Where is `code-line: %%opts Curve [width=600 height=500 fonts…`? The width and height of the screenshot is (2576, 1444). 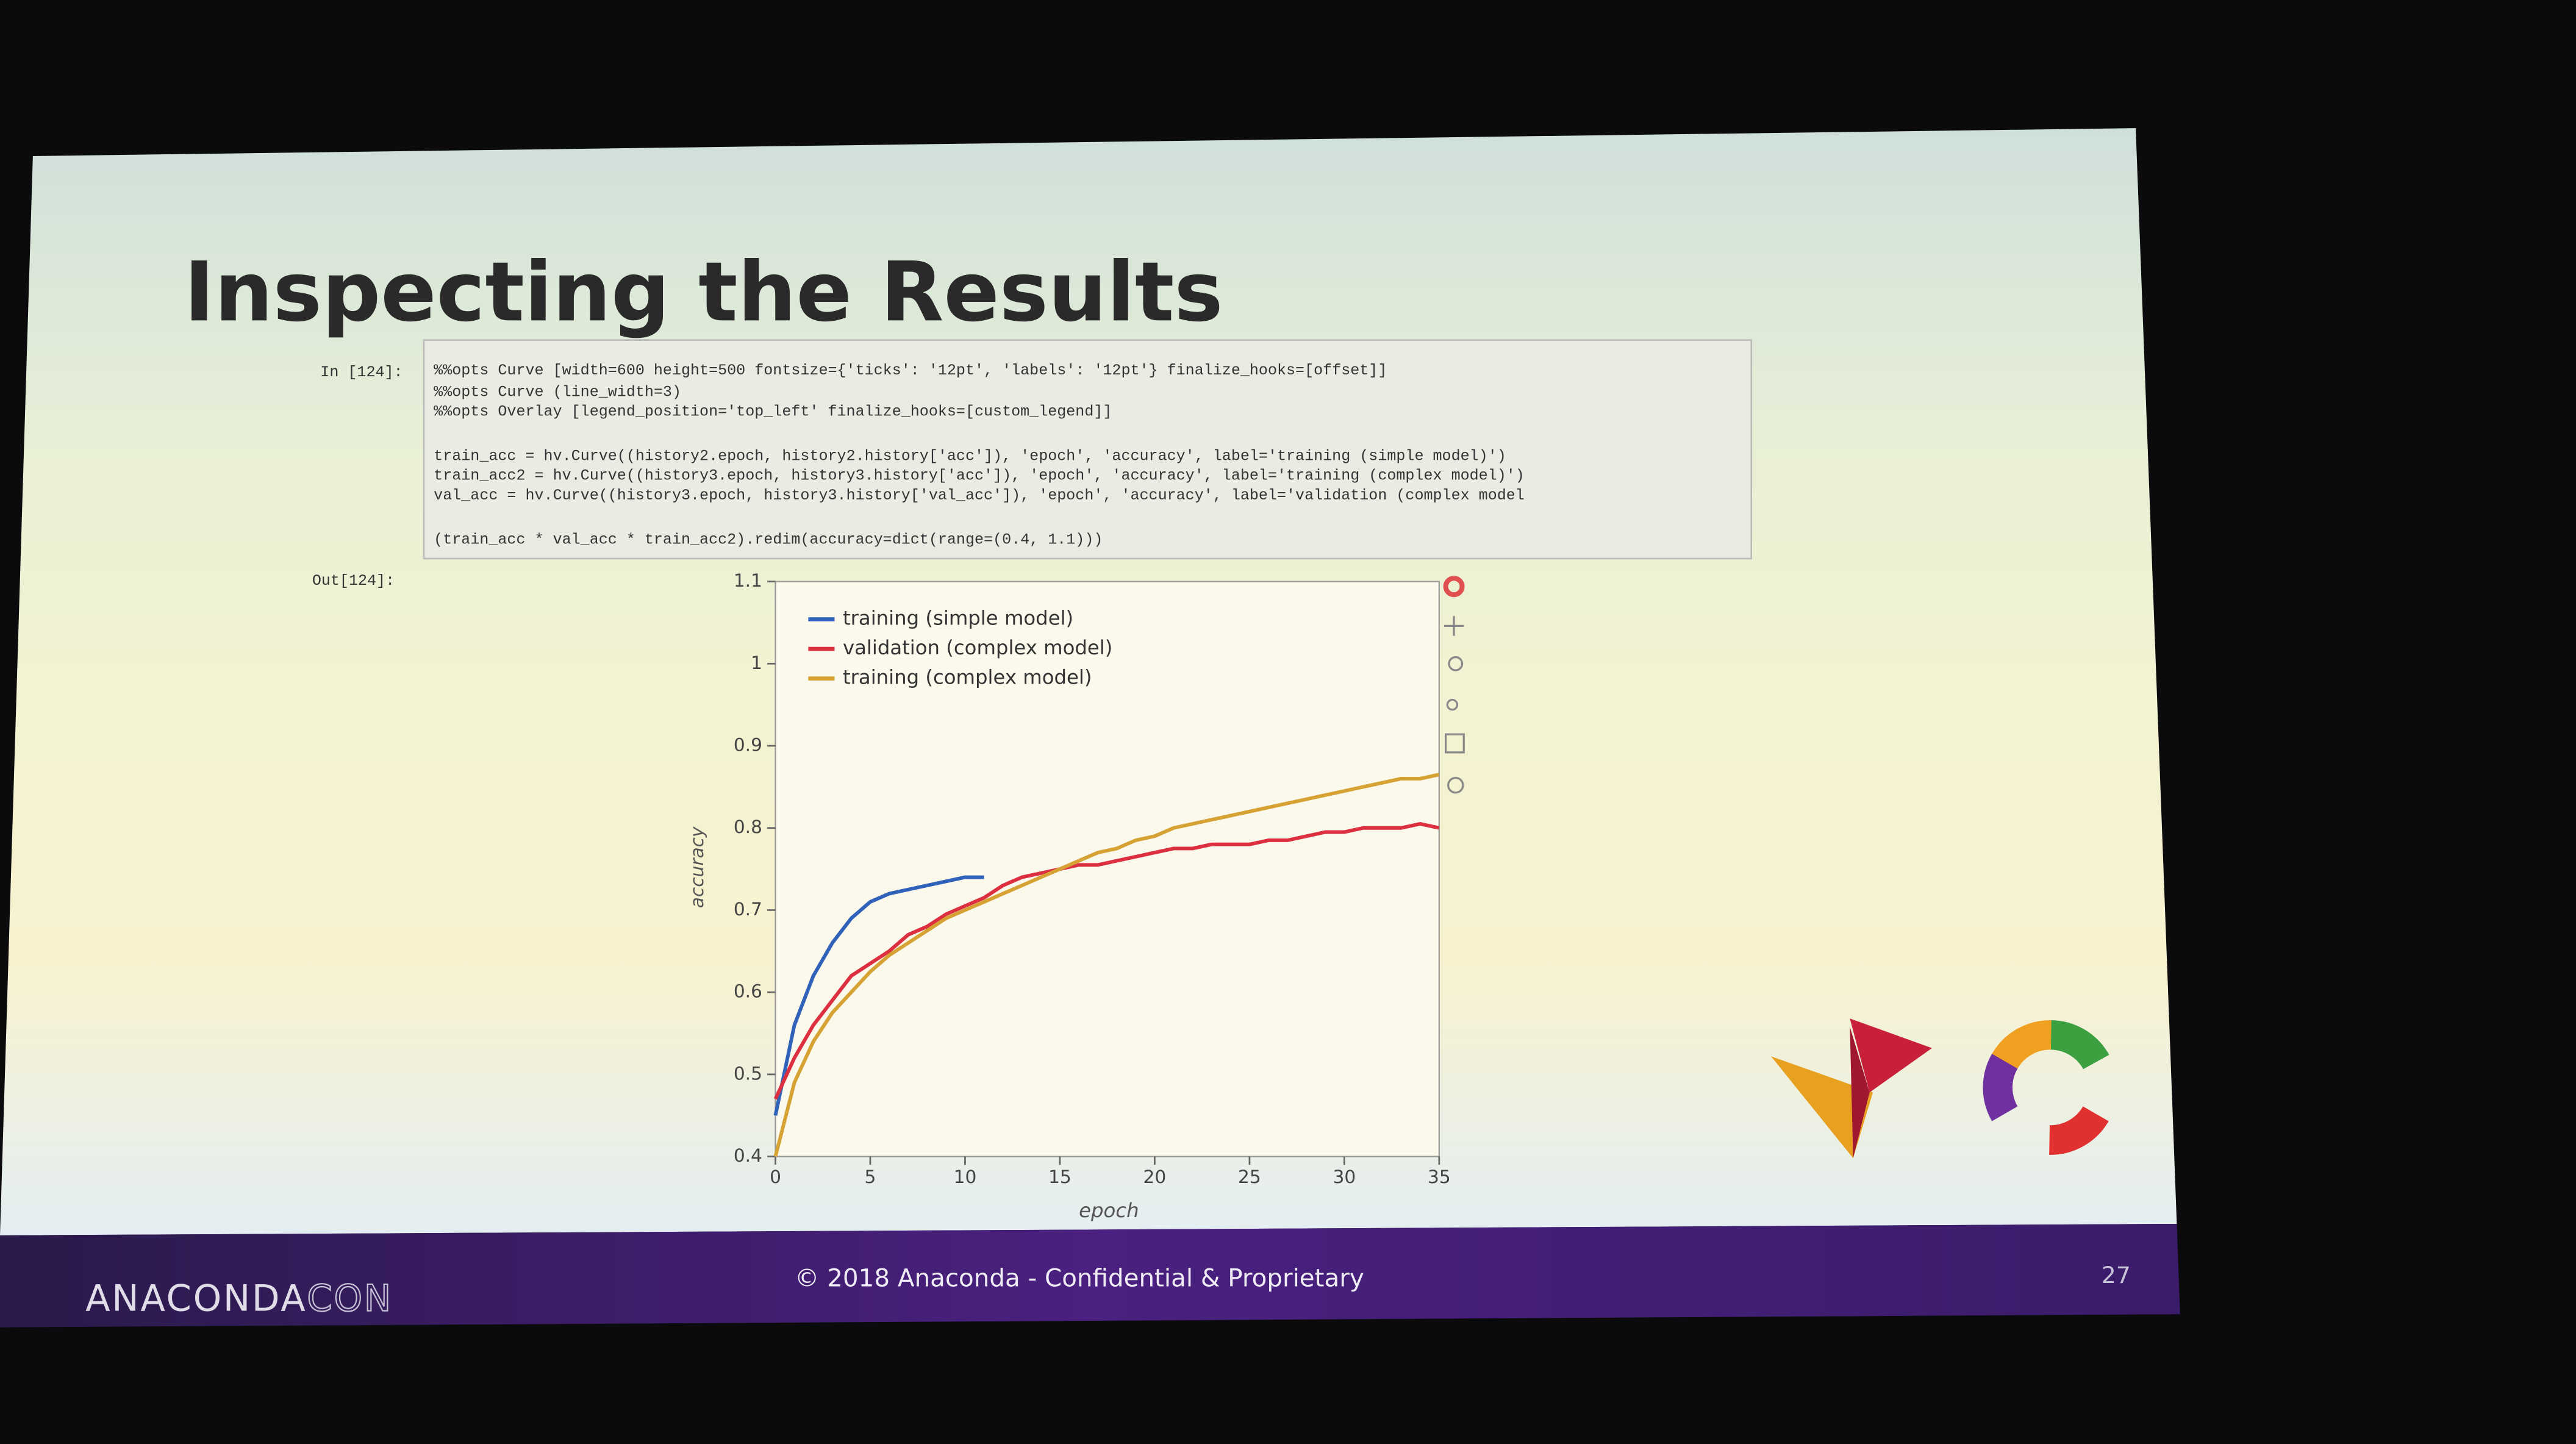
code-line: %%opts Curve [width=600 height=500 fonts… is located at coordinates (910, 370).